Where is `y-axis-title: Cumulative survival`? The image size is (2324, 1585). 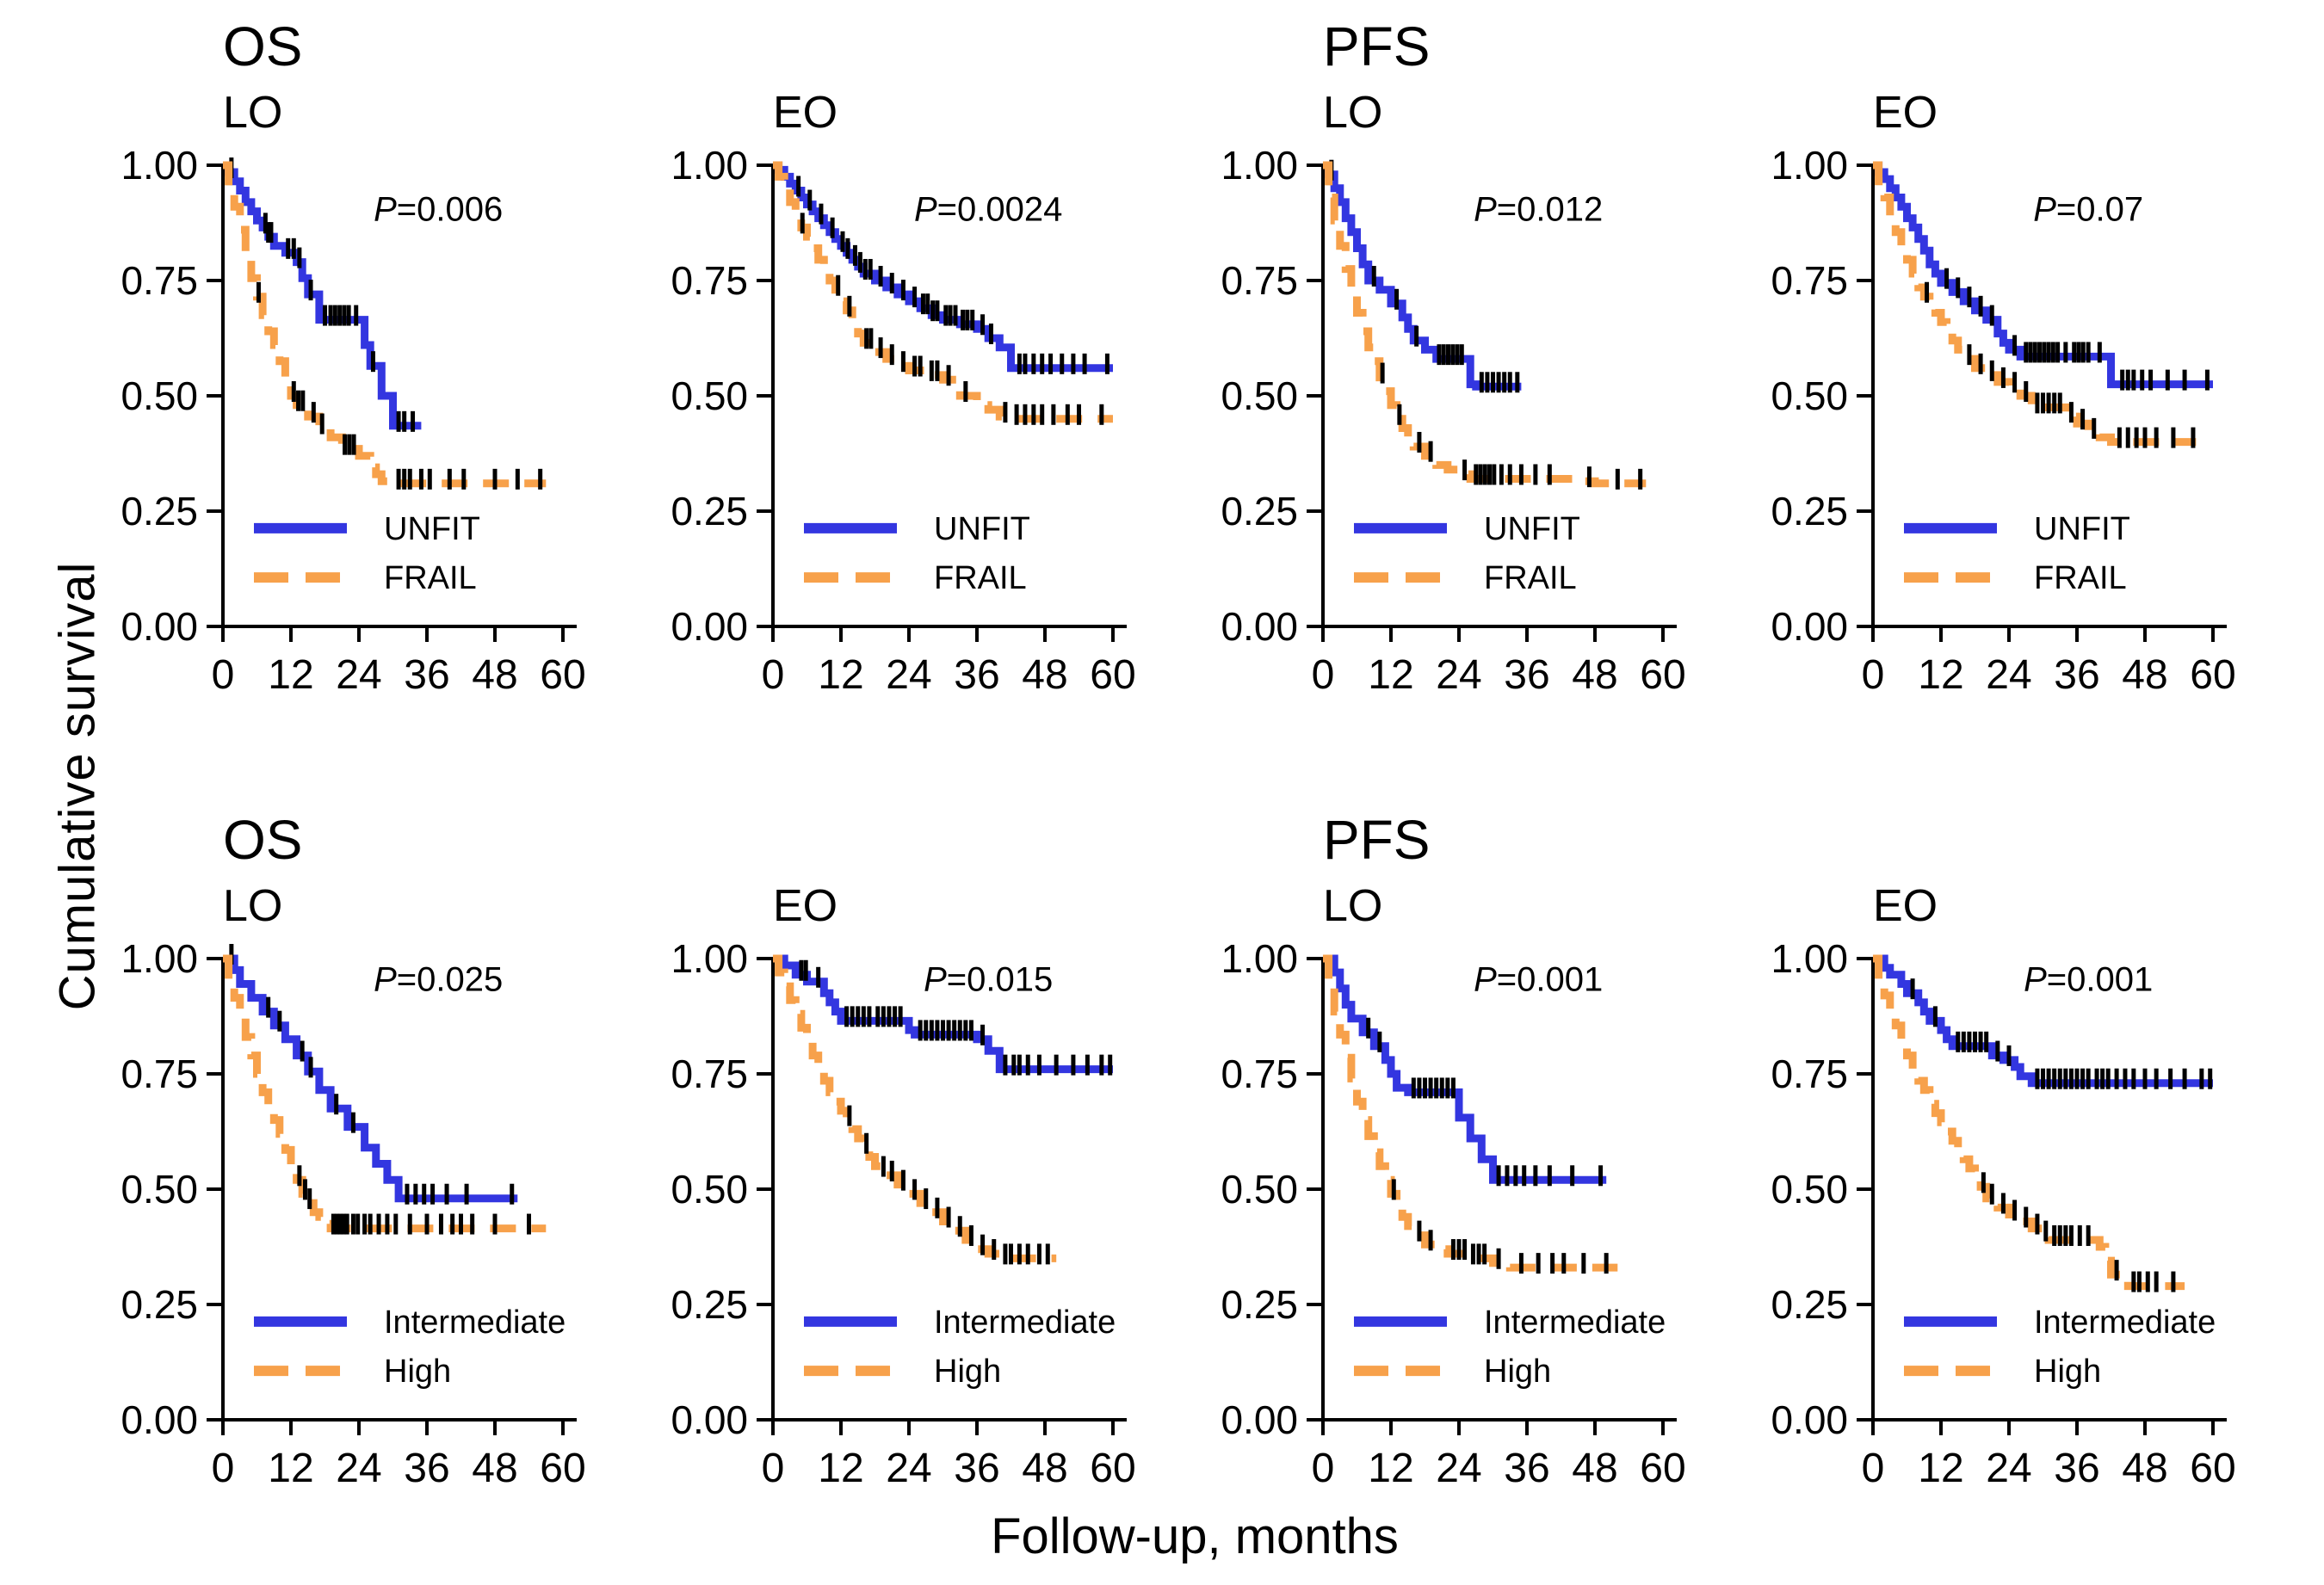 y-axis-title: Cumulative survival is located at coordinates (77, 786).